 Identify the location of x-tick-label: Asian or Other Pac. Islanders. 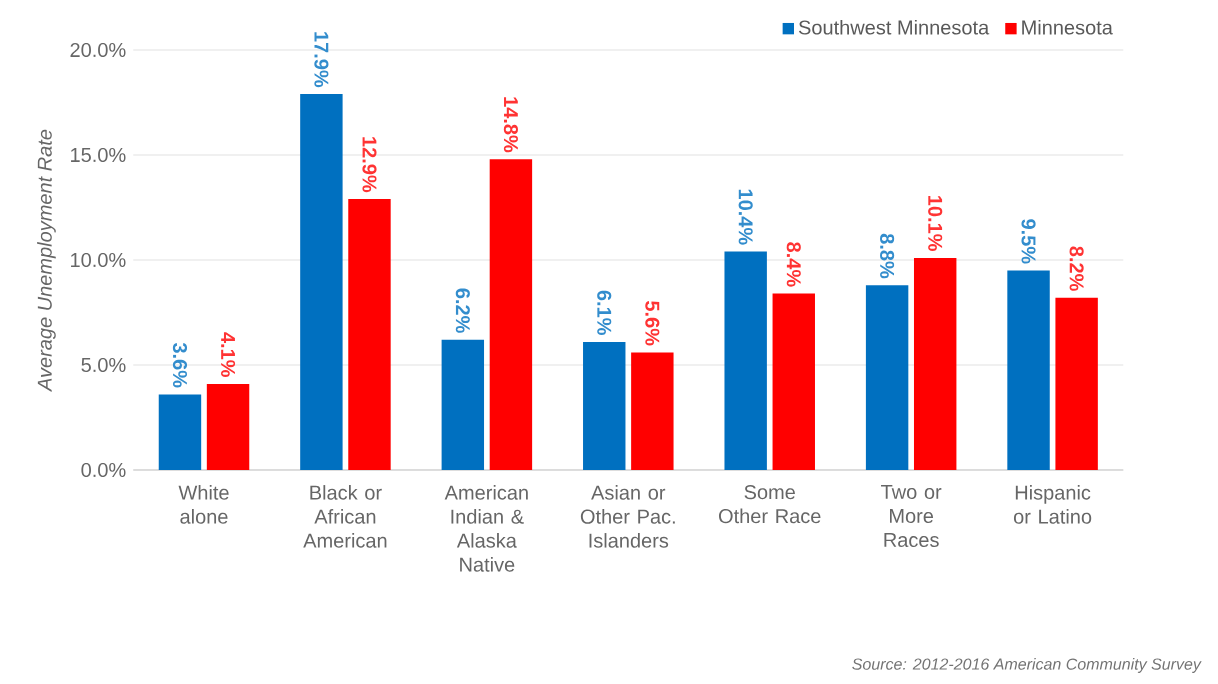
(627, 516).